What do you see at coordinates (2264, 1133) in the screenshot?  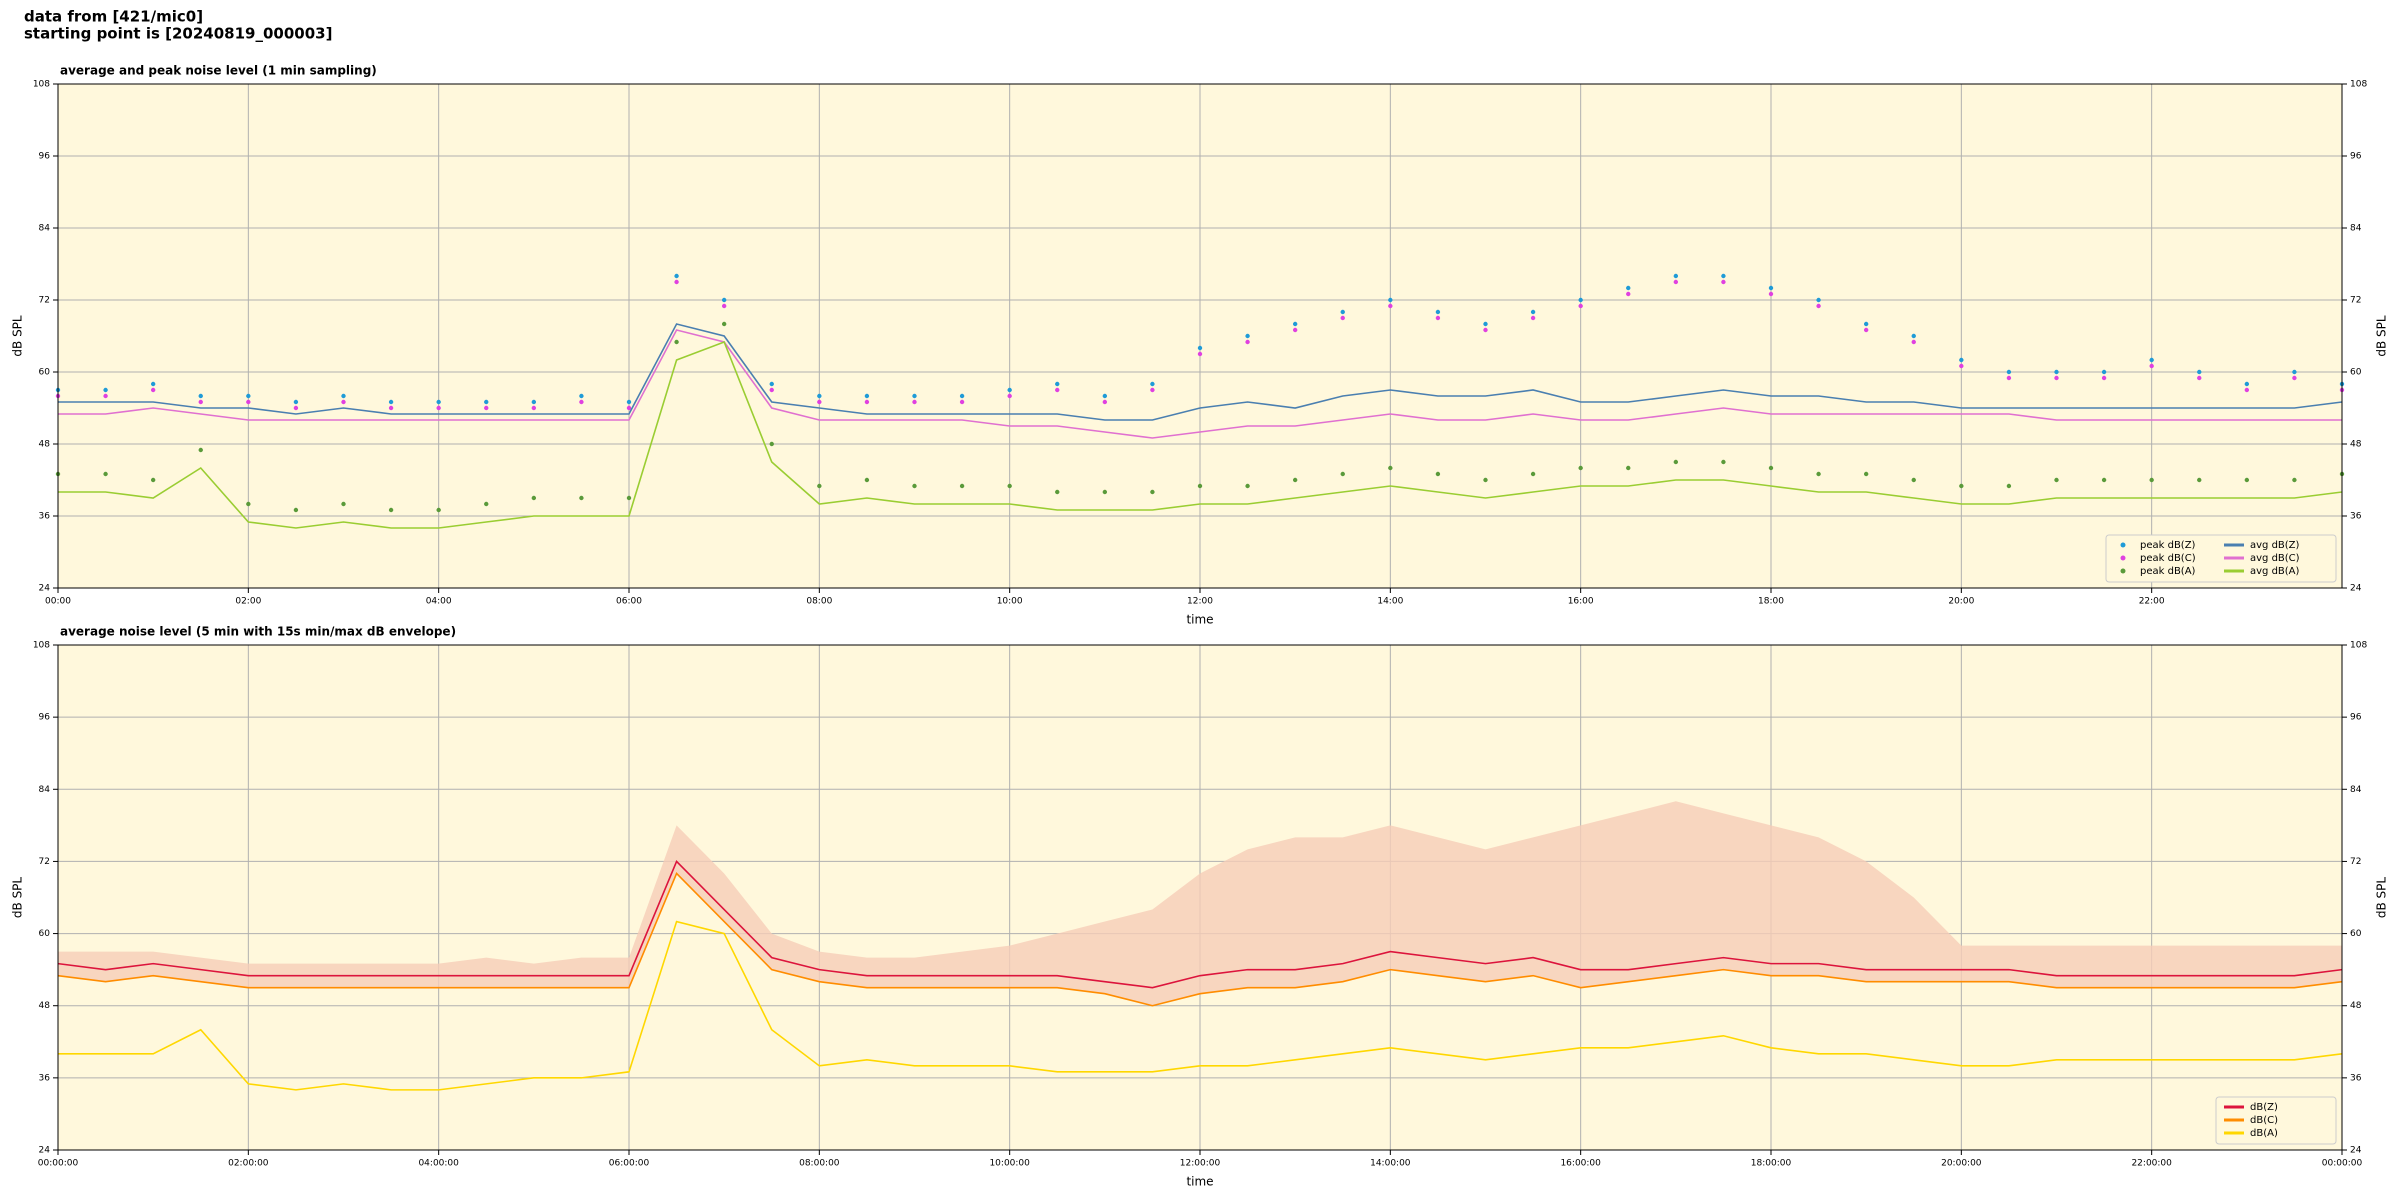 I see `legend-label: dB(A)` at bounding box center [2264, 1133].